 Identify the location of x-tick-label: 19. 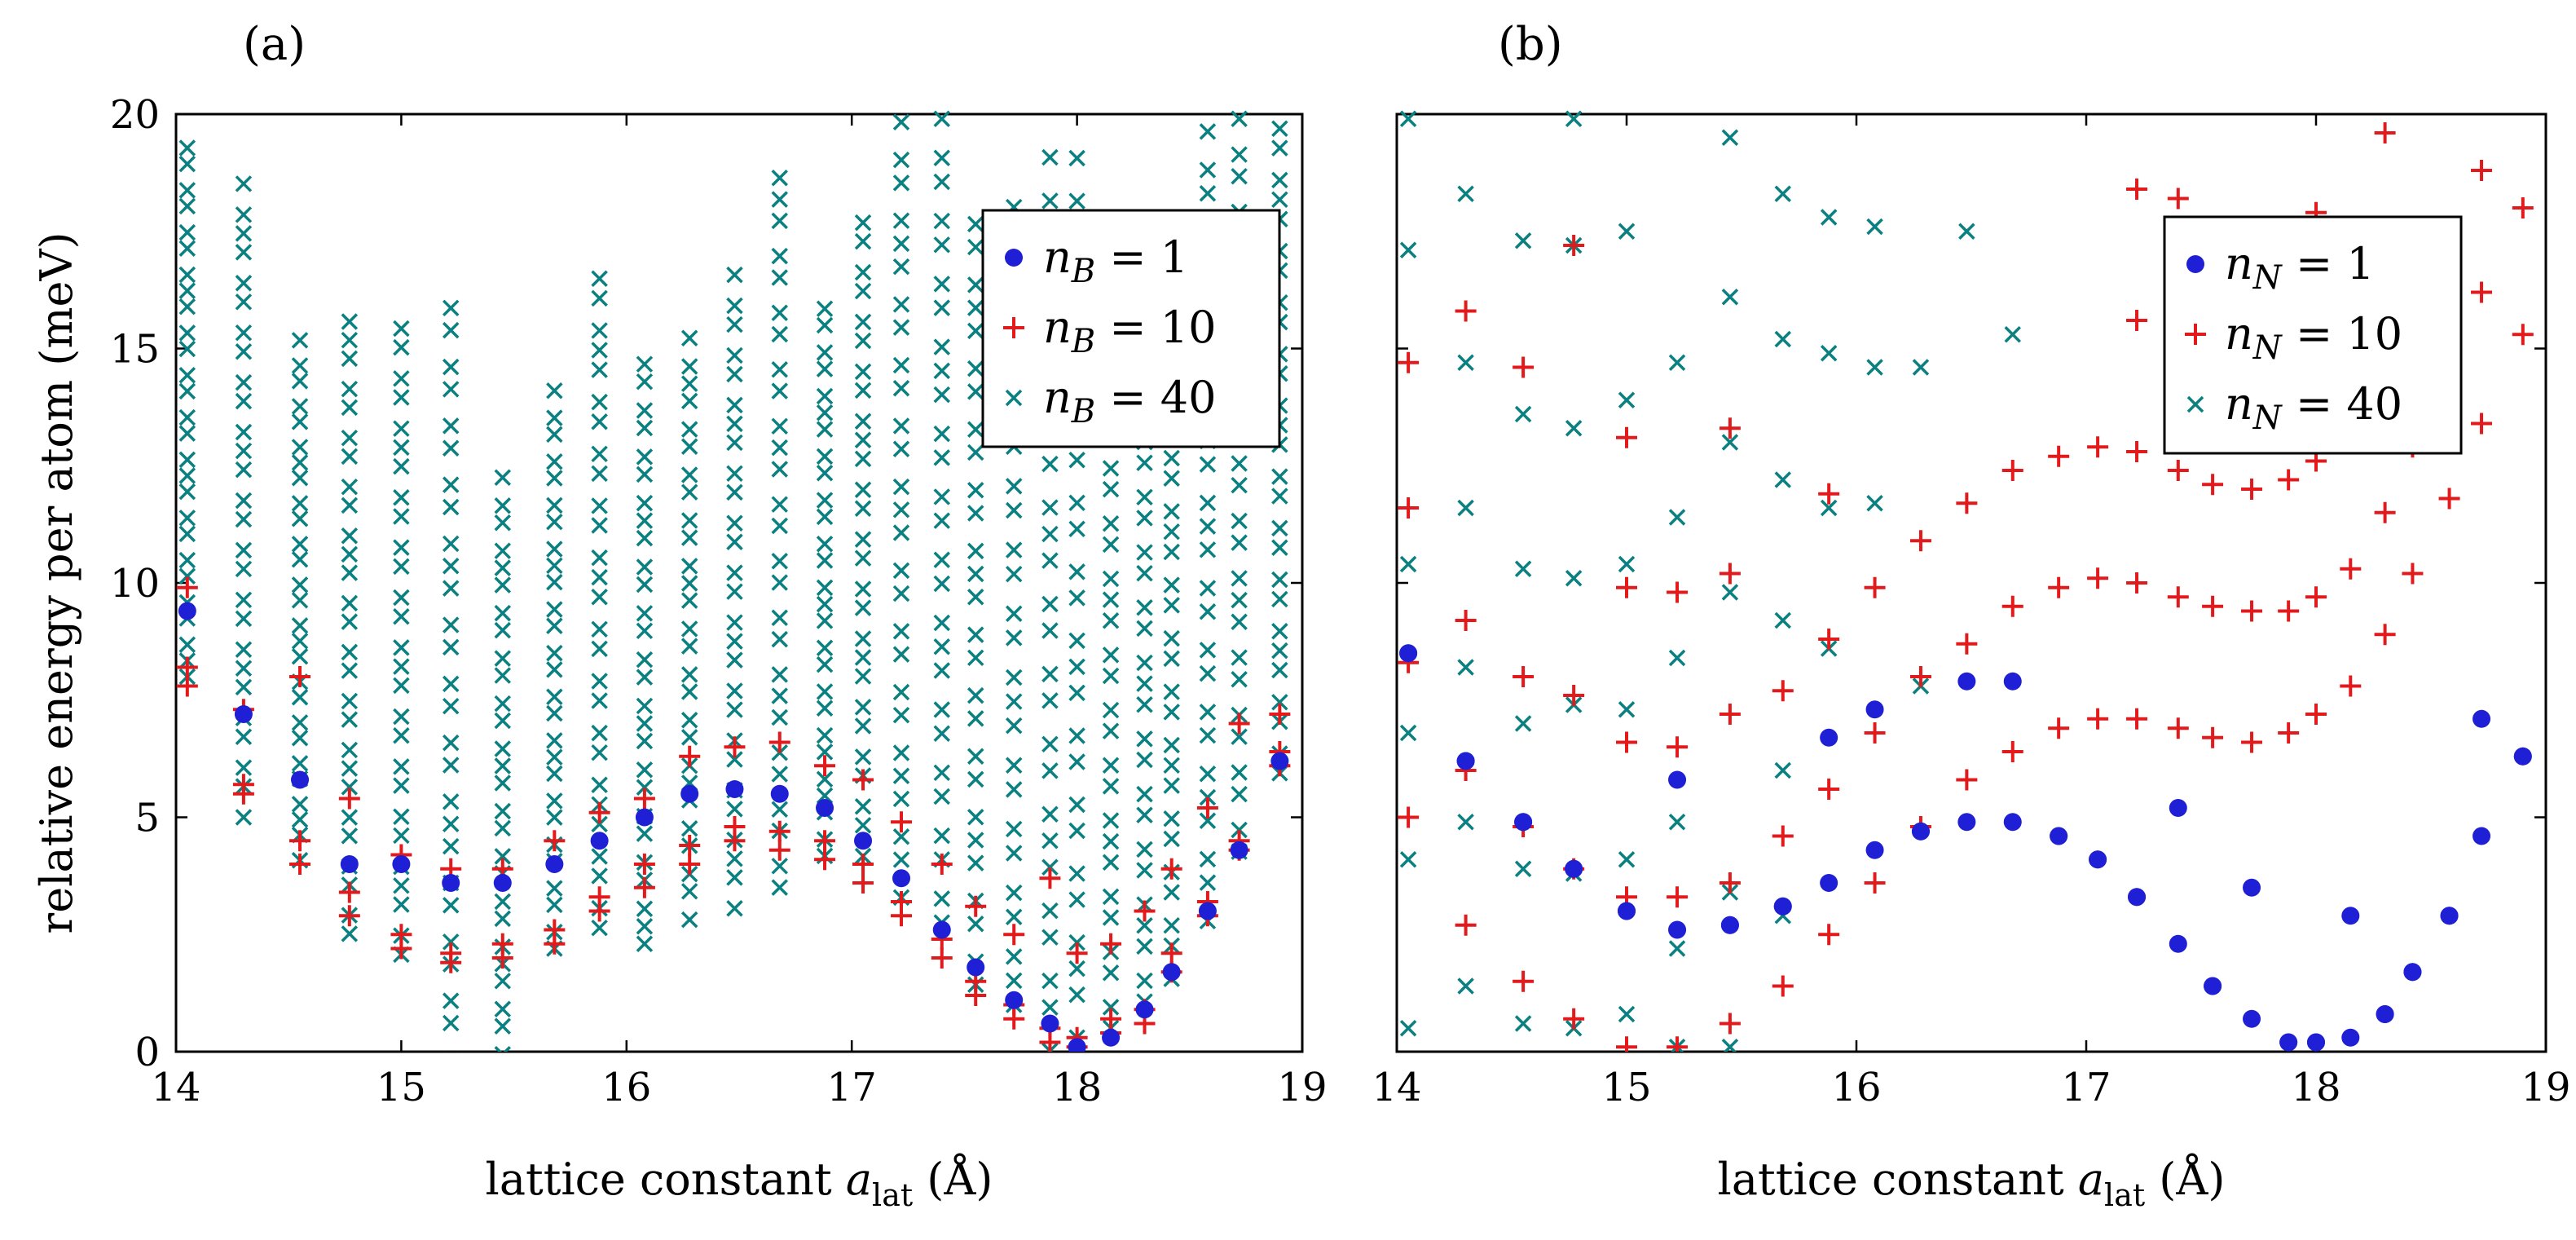
(1302, 1087).